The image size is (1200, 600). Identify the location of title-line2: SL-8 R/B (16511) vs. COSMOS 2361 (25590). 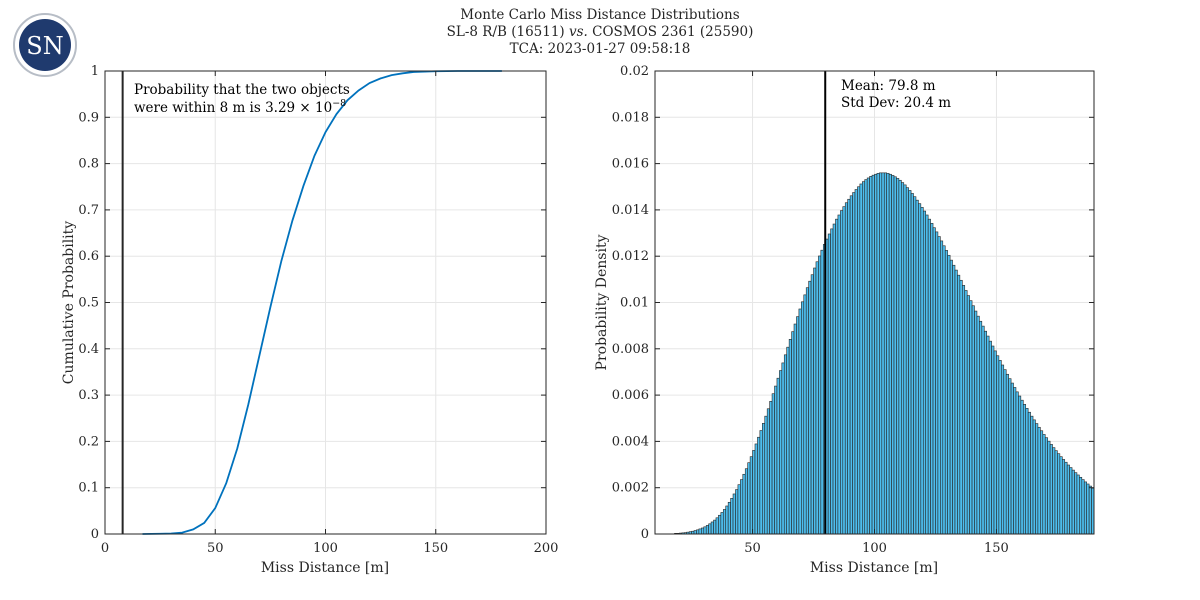
(600, 32).